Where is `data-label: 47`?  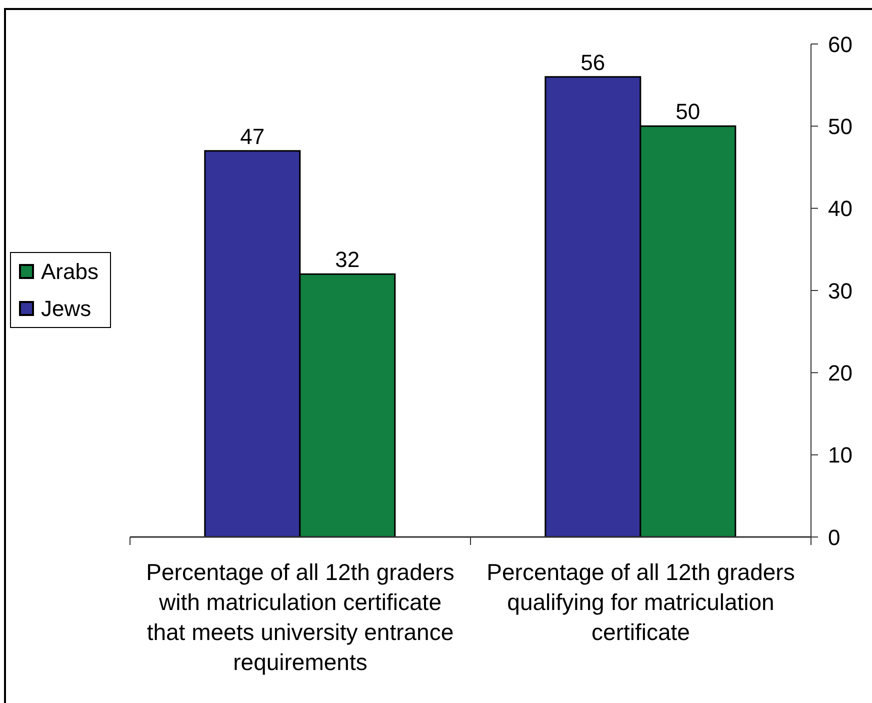
data-label: 47 is located at coordinates (252, 136).